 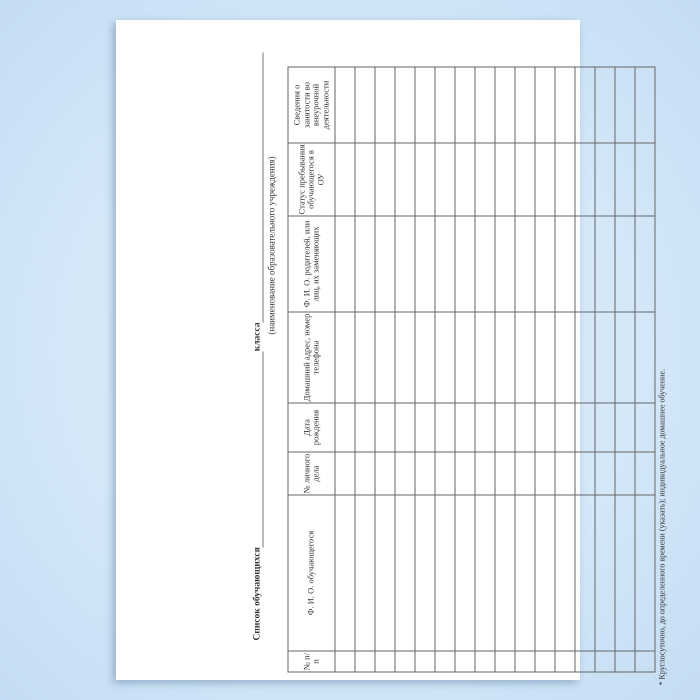 I want to click on column-header: Статус пребывания обучающегося в ОУ, so click(x=311, y=179).